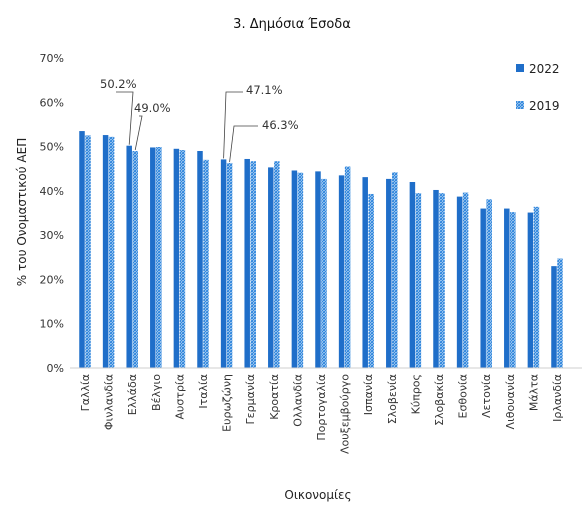  What do you see at coordinates (52, 102) in the screenshot?
I see `y-tick-label: 60%` at bounding box center [52, 102].